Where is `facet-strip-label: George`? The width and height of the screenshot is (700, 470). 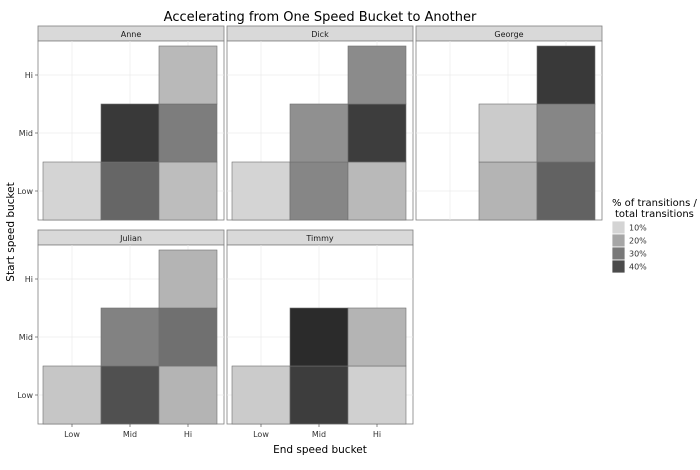
facet-strip-label: George is located at coordinates (508, 34).